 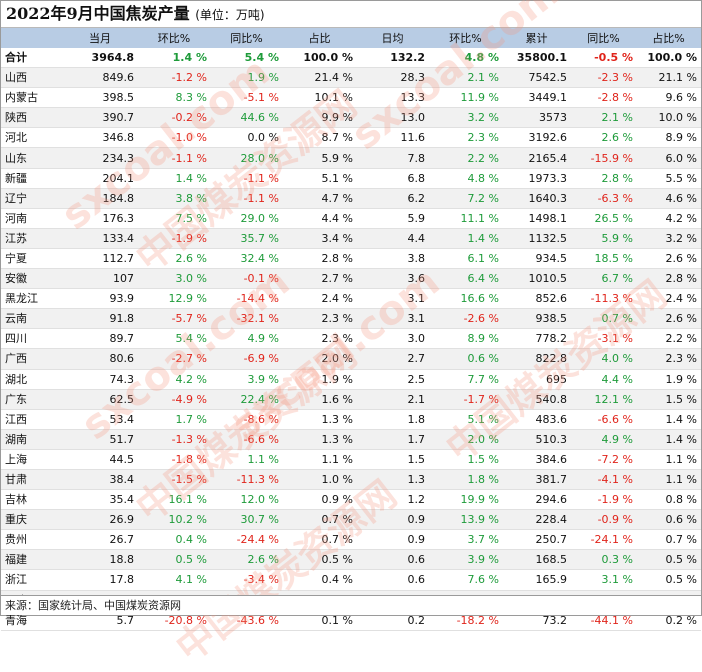 What do you see at coordinates (604, 58) in the screenshot?
I see `cell-8: -0.5 %` at bounding box center [604, 58].